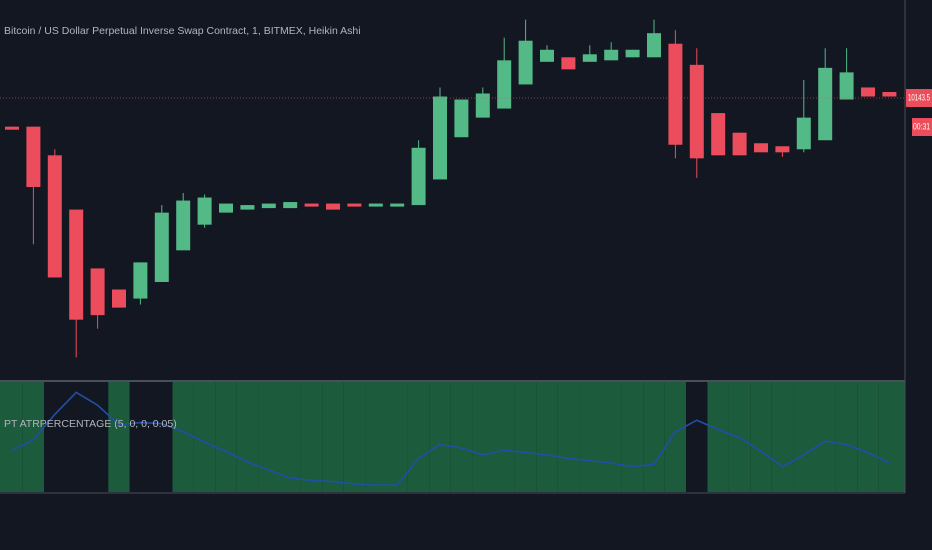 The image size is (932, 550). I want to click on last-price-box, so click(919, 98).